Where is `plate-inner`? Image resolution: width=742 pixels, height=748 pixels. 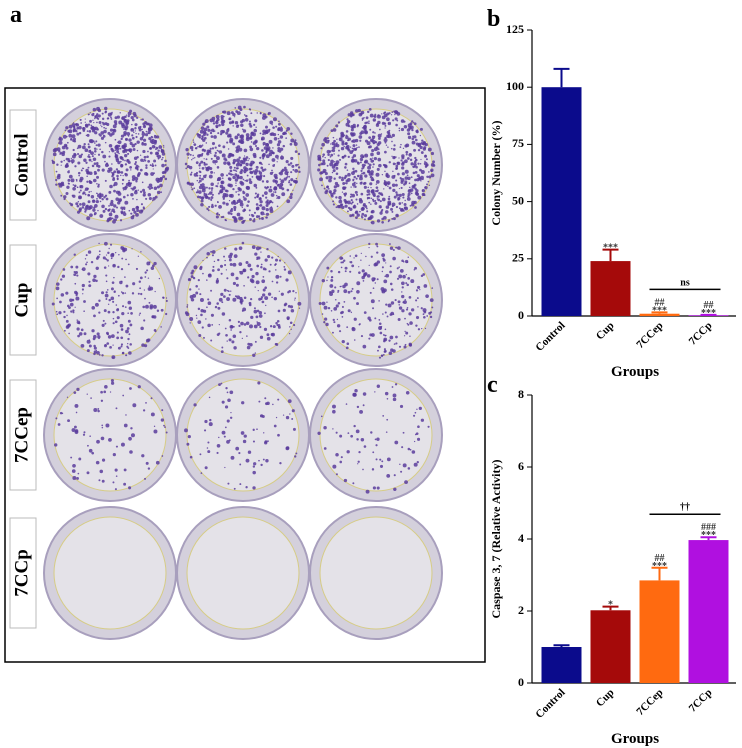
plate-inner is located at coordinates (243, 573).